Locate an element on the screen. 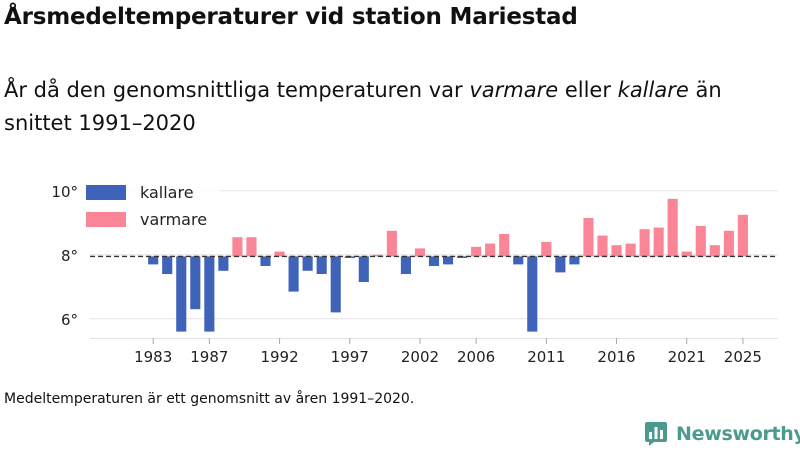 Image resolution: width=800 pixels, height=450 pixels. legend-label-varmare: varmare is located at coordinates (173, 219).